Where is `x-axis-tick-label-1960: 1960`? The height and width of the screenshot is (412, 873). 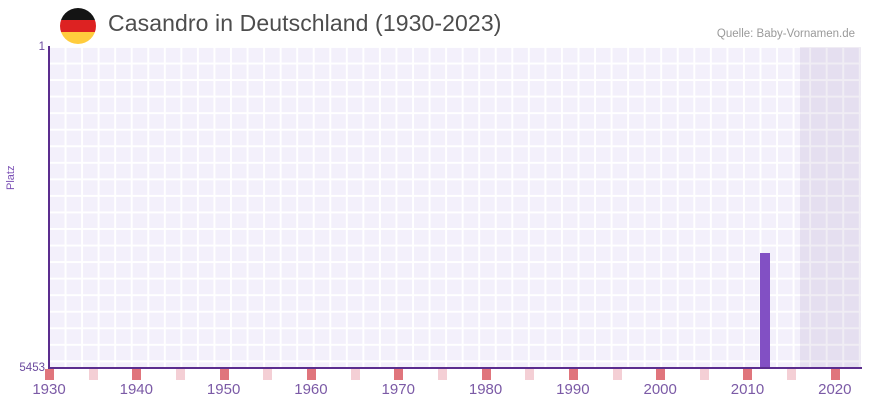 x-axis-tick-label-1960: 1960 is located at coordinates (311, 389).